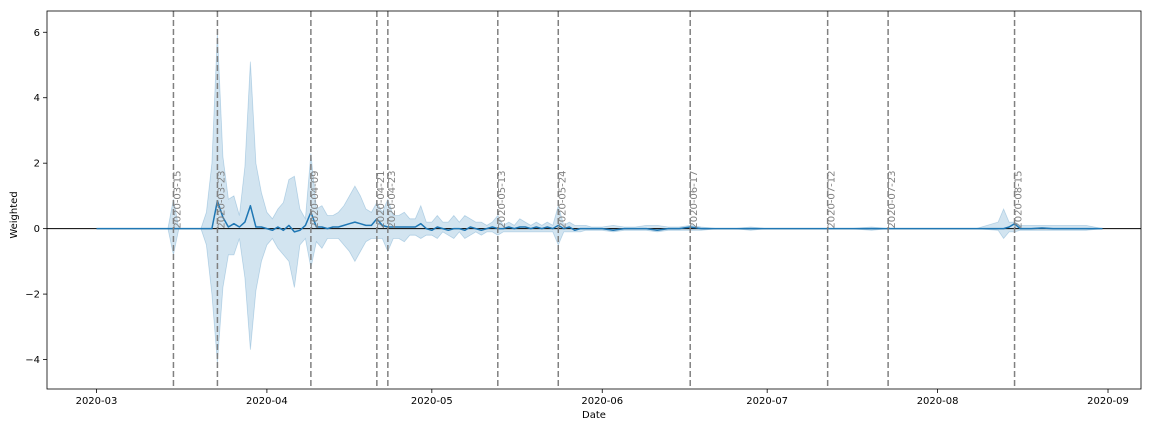  What do you see at coordinates (432, 401) in the screenshot?
I see `x-tick-label: 2020-05` at bounding box center [432, 401].